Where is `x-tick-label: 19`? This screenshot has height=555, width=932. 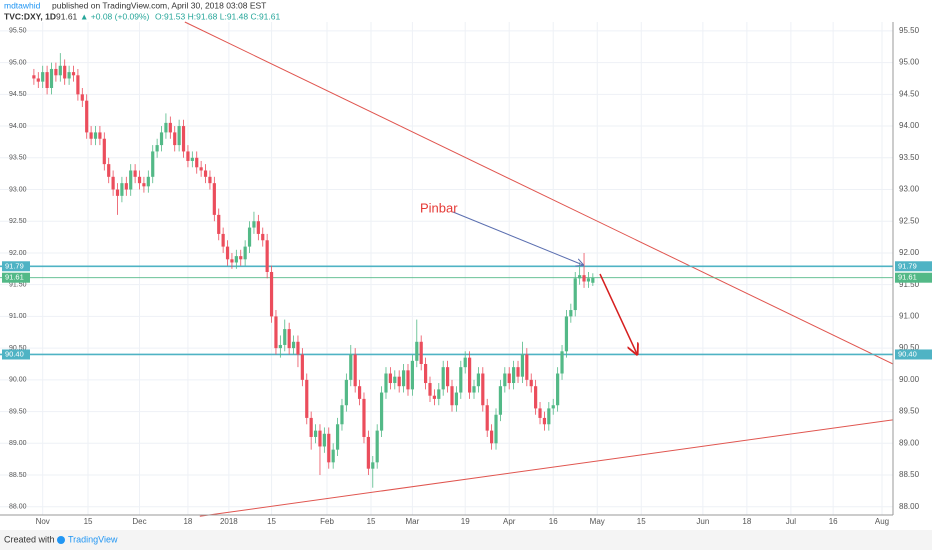 x-tick-label: 19 is located at coordinates (465, 521).